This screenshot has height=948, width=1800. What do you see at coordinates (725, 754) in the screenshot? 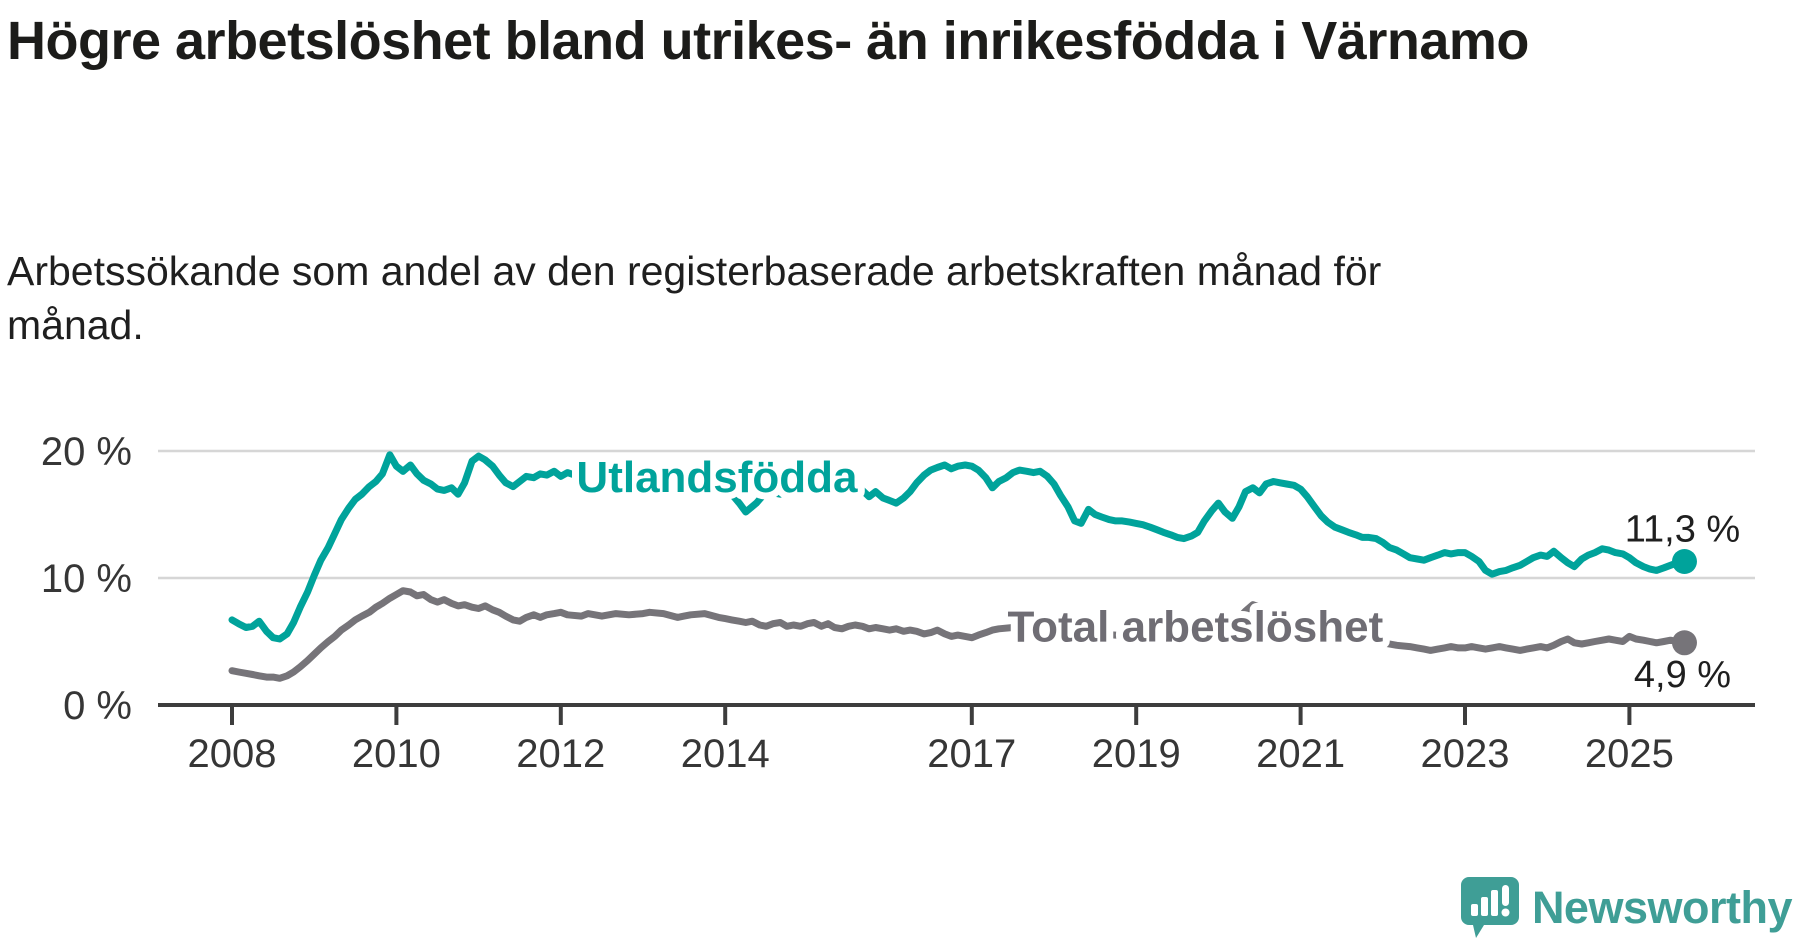
I see `x-axis-label-2014: 2014` at bounding box center [725, 754].